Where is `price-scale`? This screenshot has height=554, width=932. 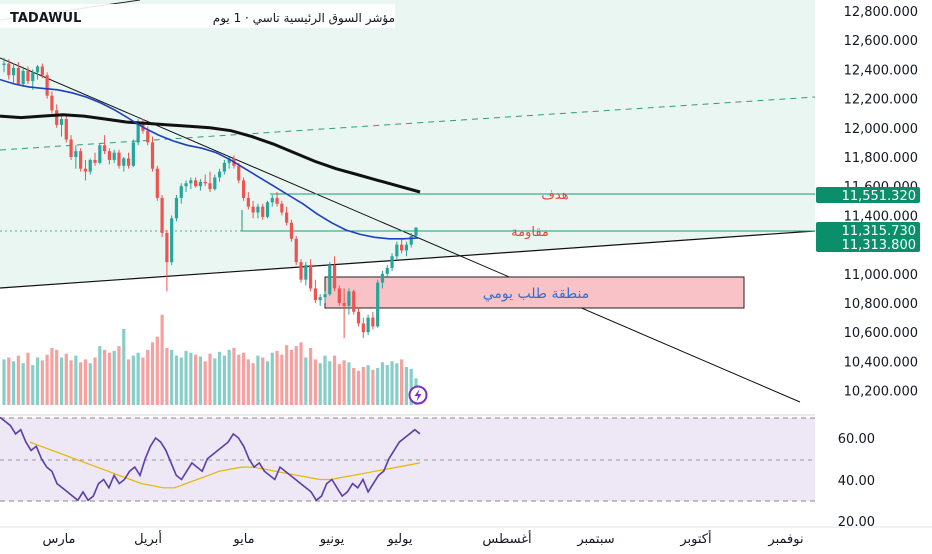 price-scale is located at coordinates (873, 275).